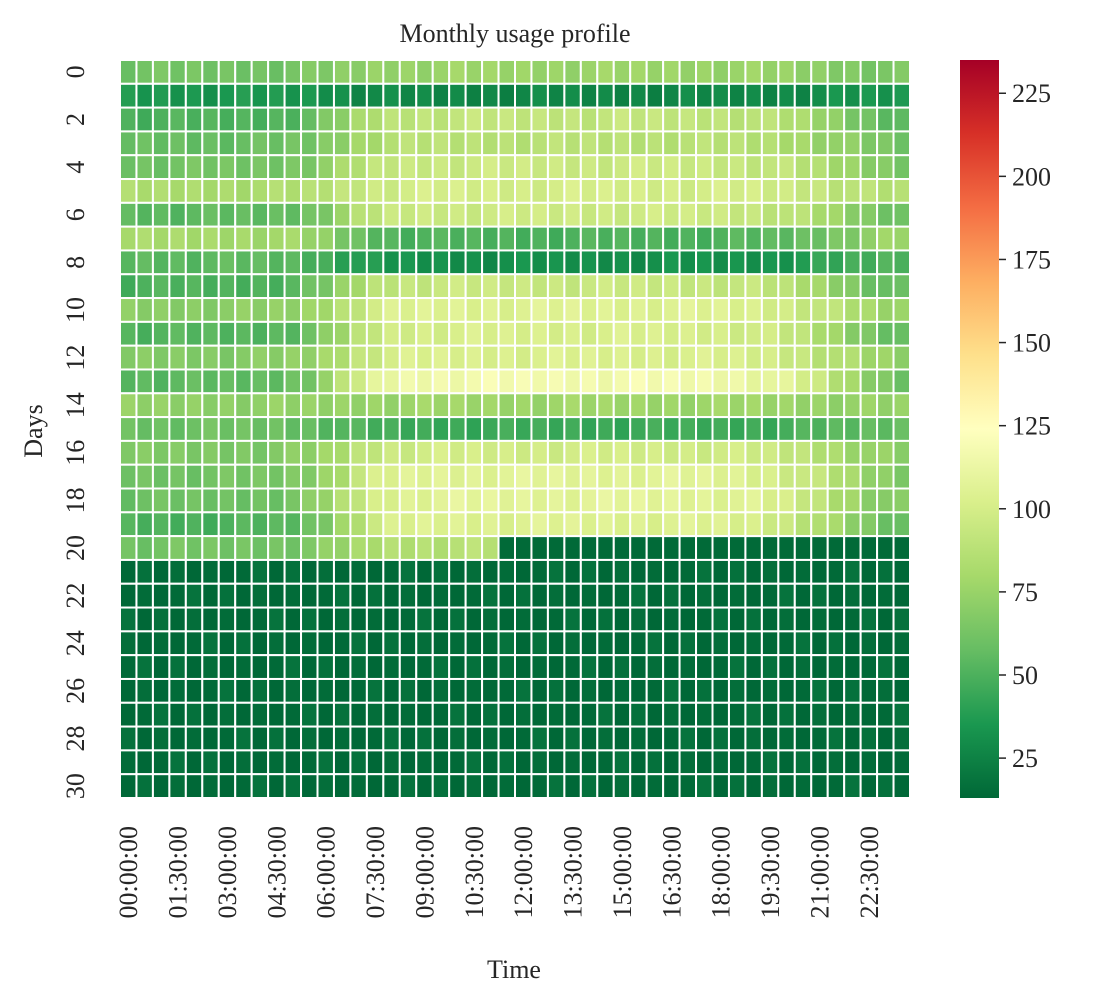 This screenshot has width=1094, height=1006. Describe the element at coordinates (622, 872) in the screenshot. I see `x-tick-label: 15:00:00` at that location.